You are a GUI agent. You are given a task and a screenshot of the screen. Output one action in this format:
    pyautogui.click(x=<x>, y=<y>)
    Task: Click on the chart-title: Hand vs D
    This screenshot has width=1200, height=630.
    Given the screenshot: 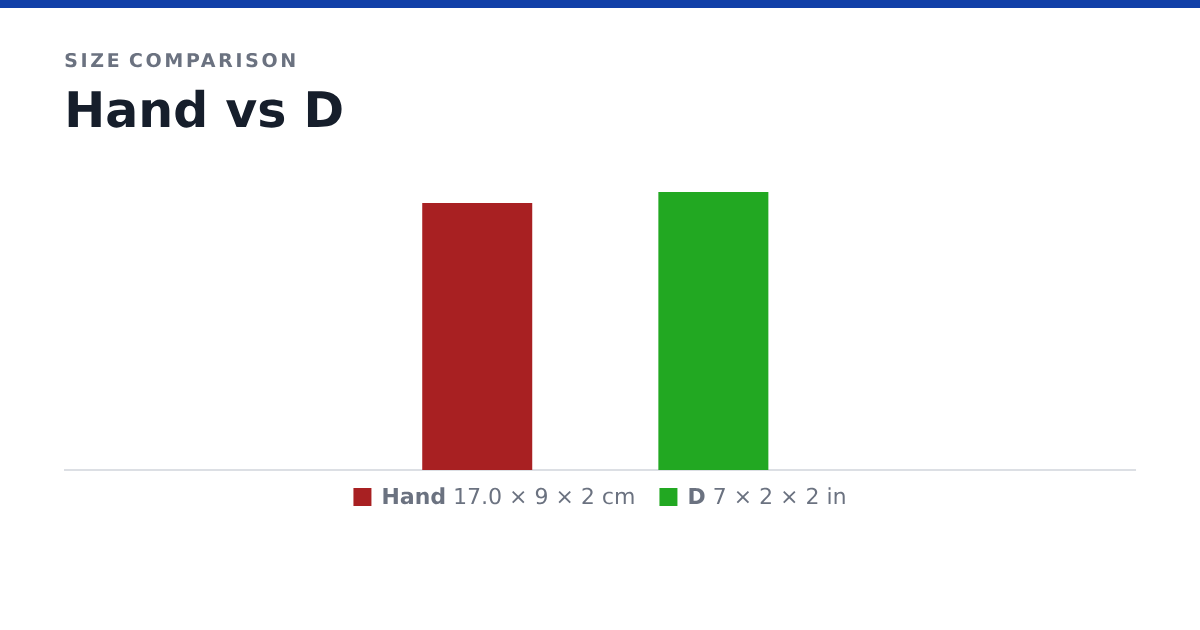 What is the action you would take?
    pyautogui.click(x=205, y=108)
    